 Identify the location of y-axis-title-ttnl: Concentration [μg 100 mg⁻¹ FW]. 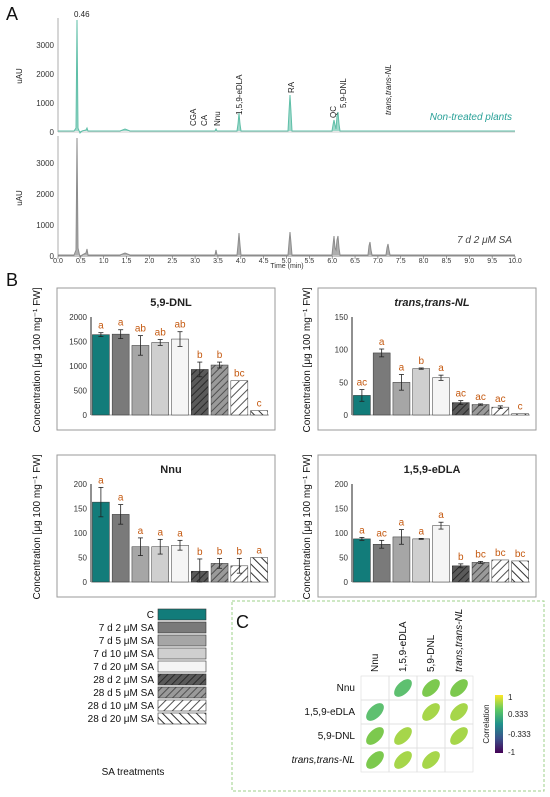
(307, 359).